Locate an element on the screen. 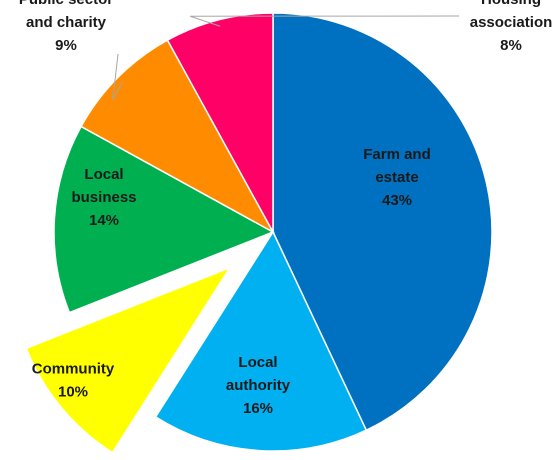 This screenshot has width=555, height=460. label-public-sector-and-charity: Public sector and charity 9% is located at coordinates (66, 27).